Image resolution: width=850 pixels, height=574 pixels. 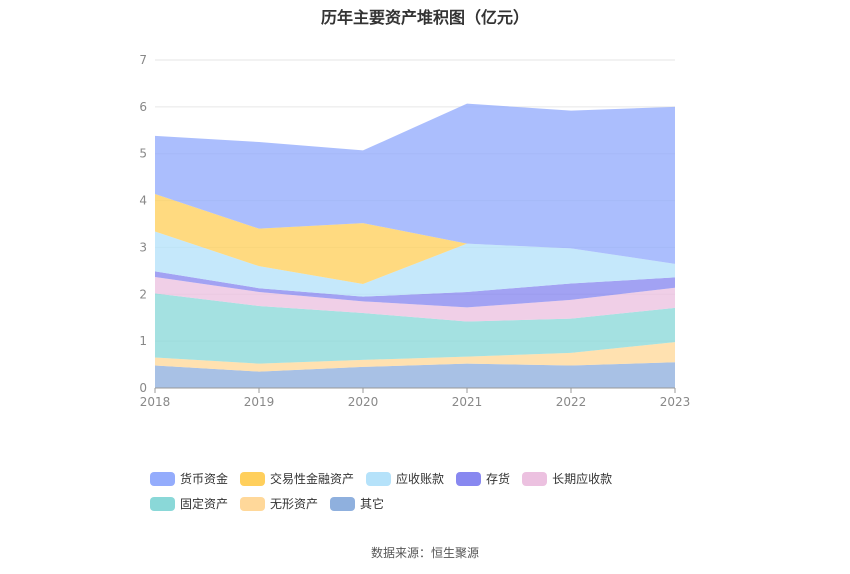 What do you see at coordinates (143, 107) in the screenshot?
I see `y-tick-label: 6` at bounding box center [143, 107].